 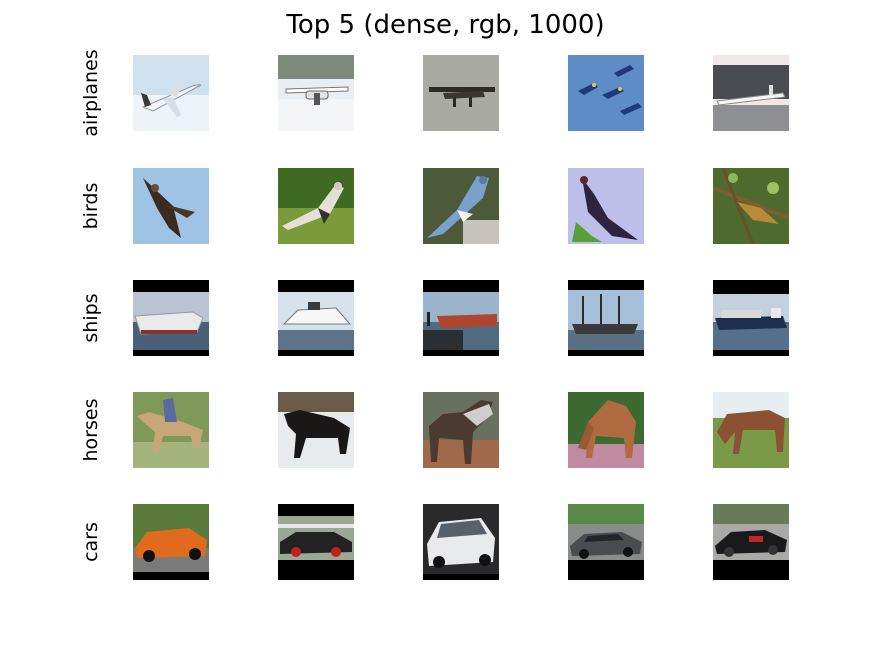 What do you see at coordinates (91, 542) in the screenshot?
I see `row-label-cars: cars` at bounding box center [91, 542].